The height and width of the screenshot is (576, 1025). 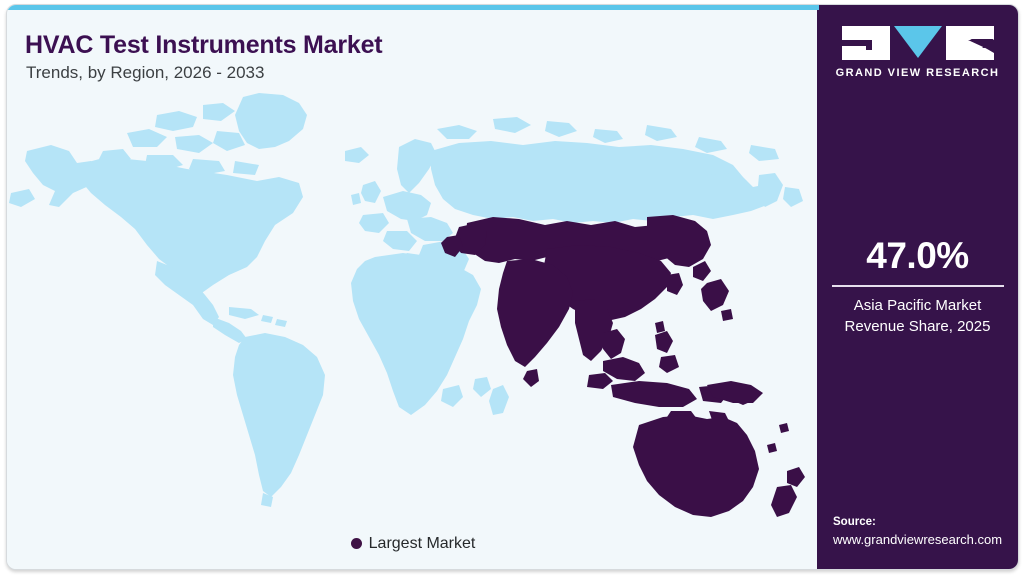 What do you see at coordinates (917, 305) in the screenshot?
I see `stat-label-line1: Asia Pacific Market` at bounding box center [917, 305].